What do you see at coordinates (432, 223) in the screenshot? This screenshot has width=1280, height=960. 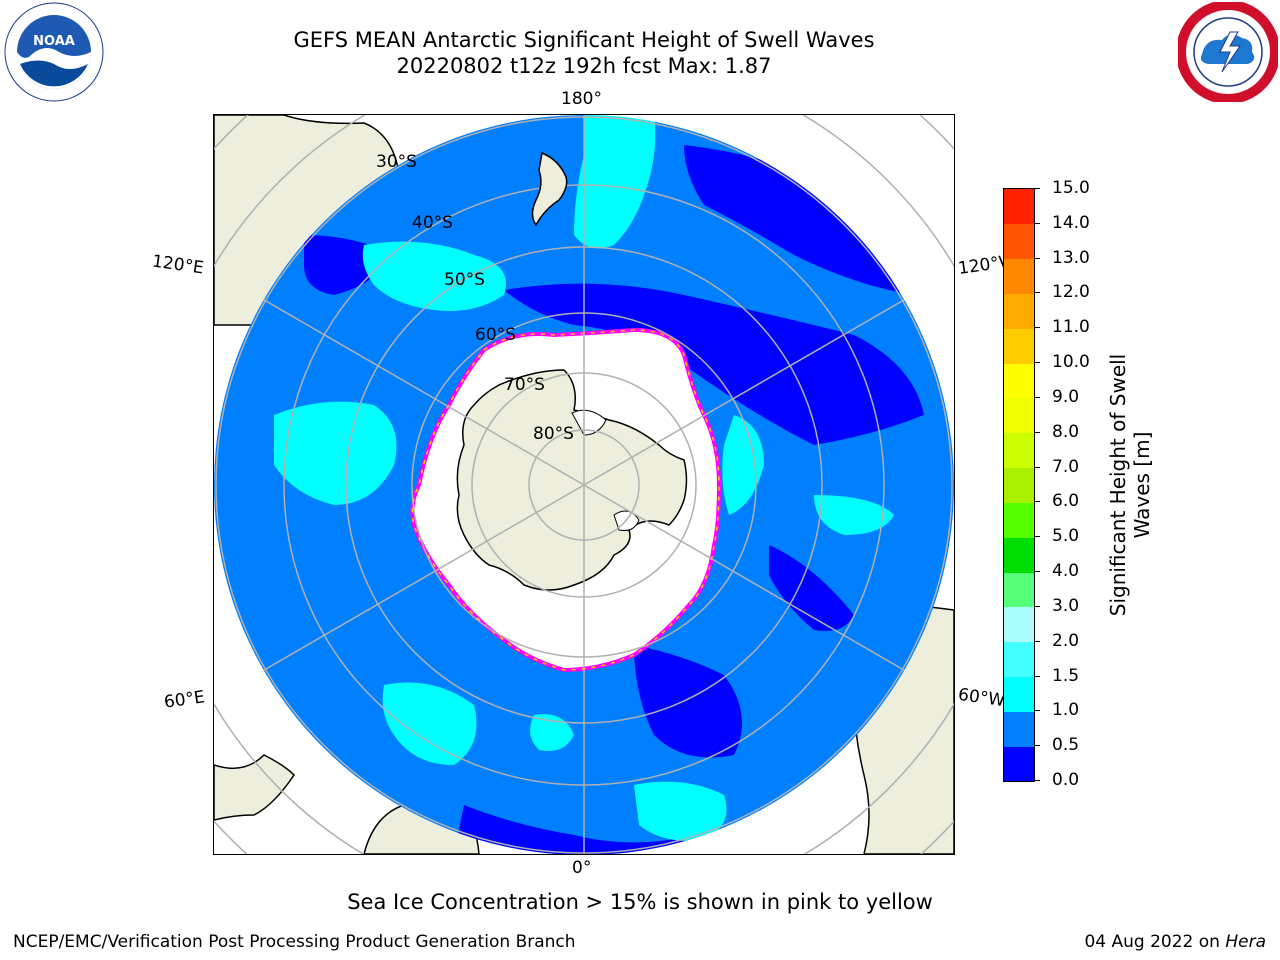 I see `lat-label-40s: 40°S` at bounding box center [432, 223].